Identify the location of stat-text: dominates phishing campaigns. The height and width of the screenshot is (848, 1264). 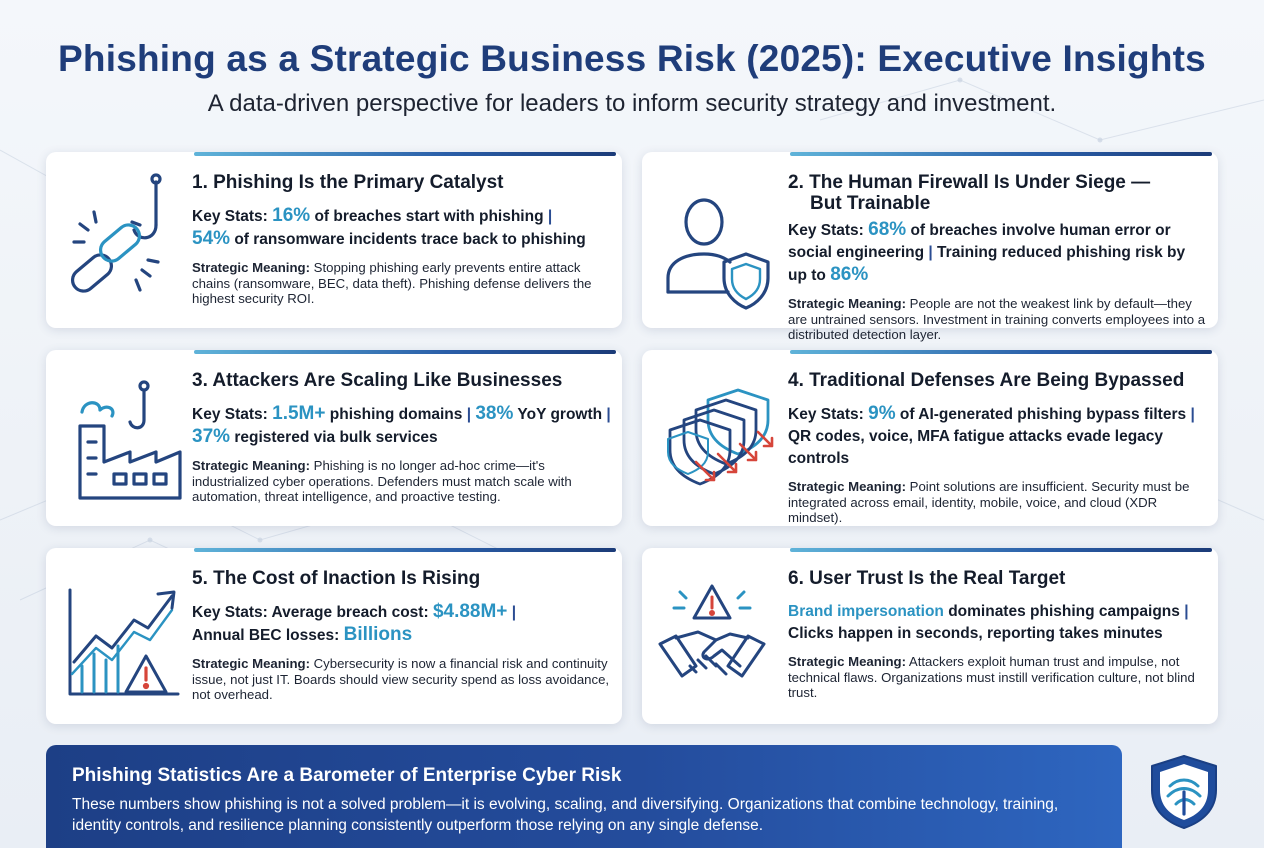
(1064, 611).